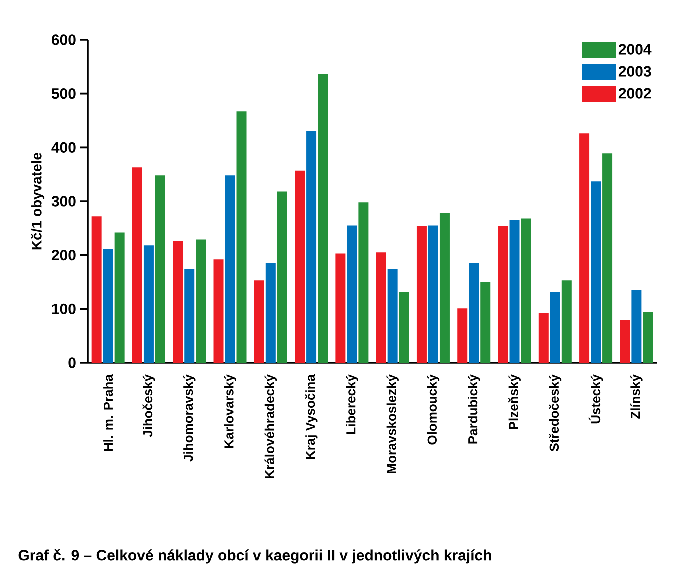 The height and width of the screenshot is (574, 676). I want to click on x-tick-label: Jihomoravský, so click(189, 418).